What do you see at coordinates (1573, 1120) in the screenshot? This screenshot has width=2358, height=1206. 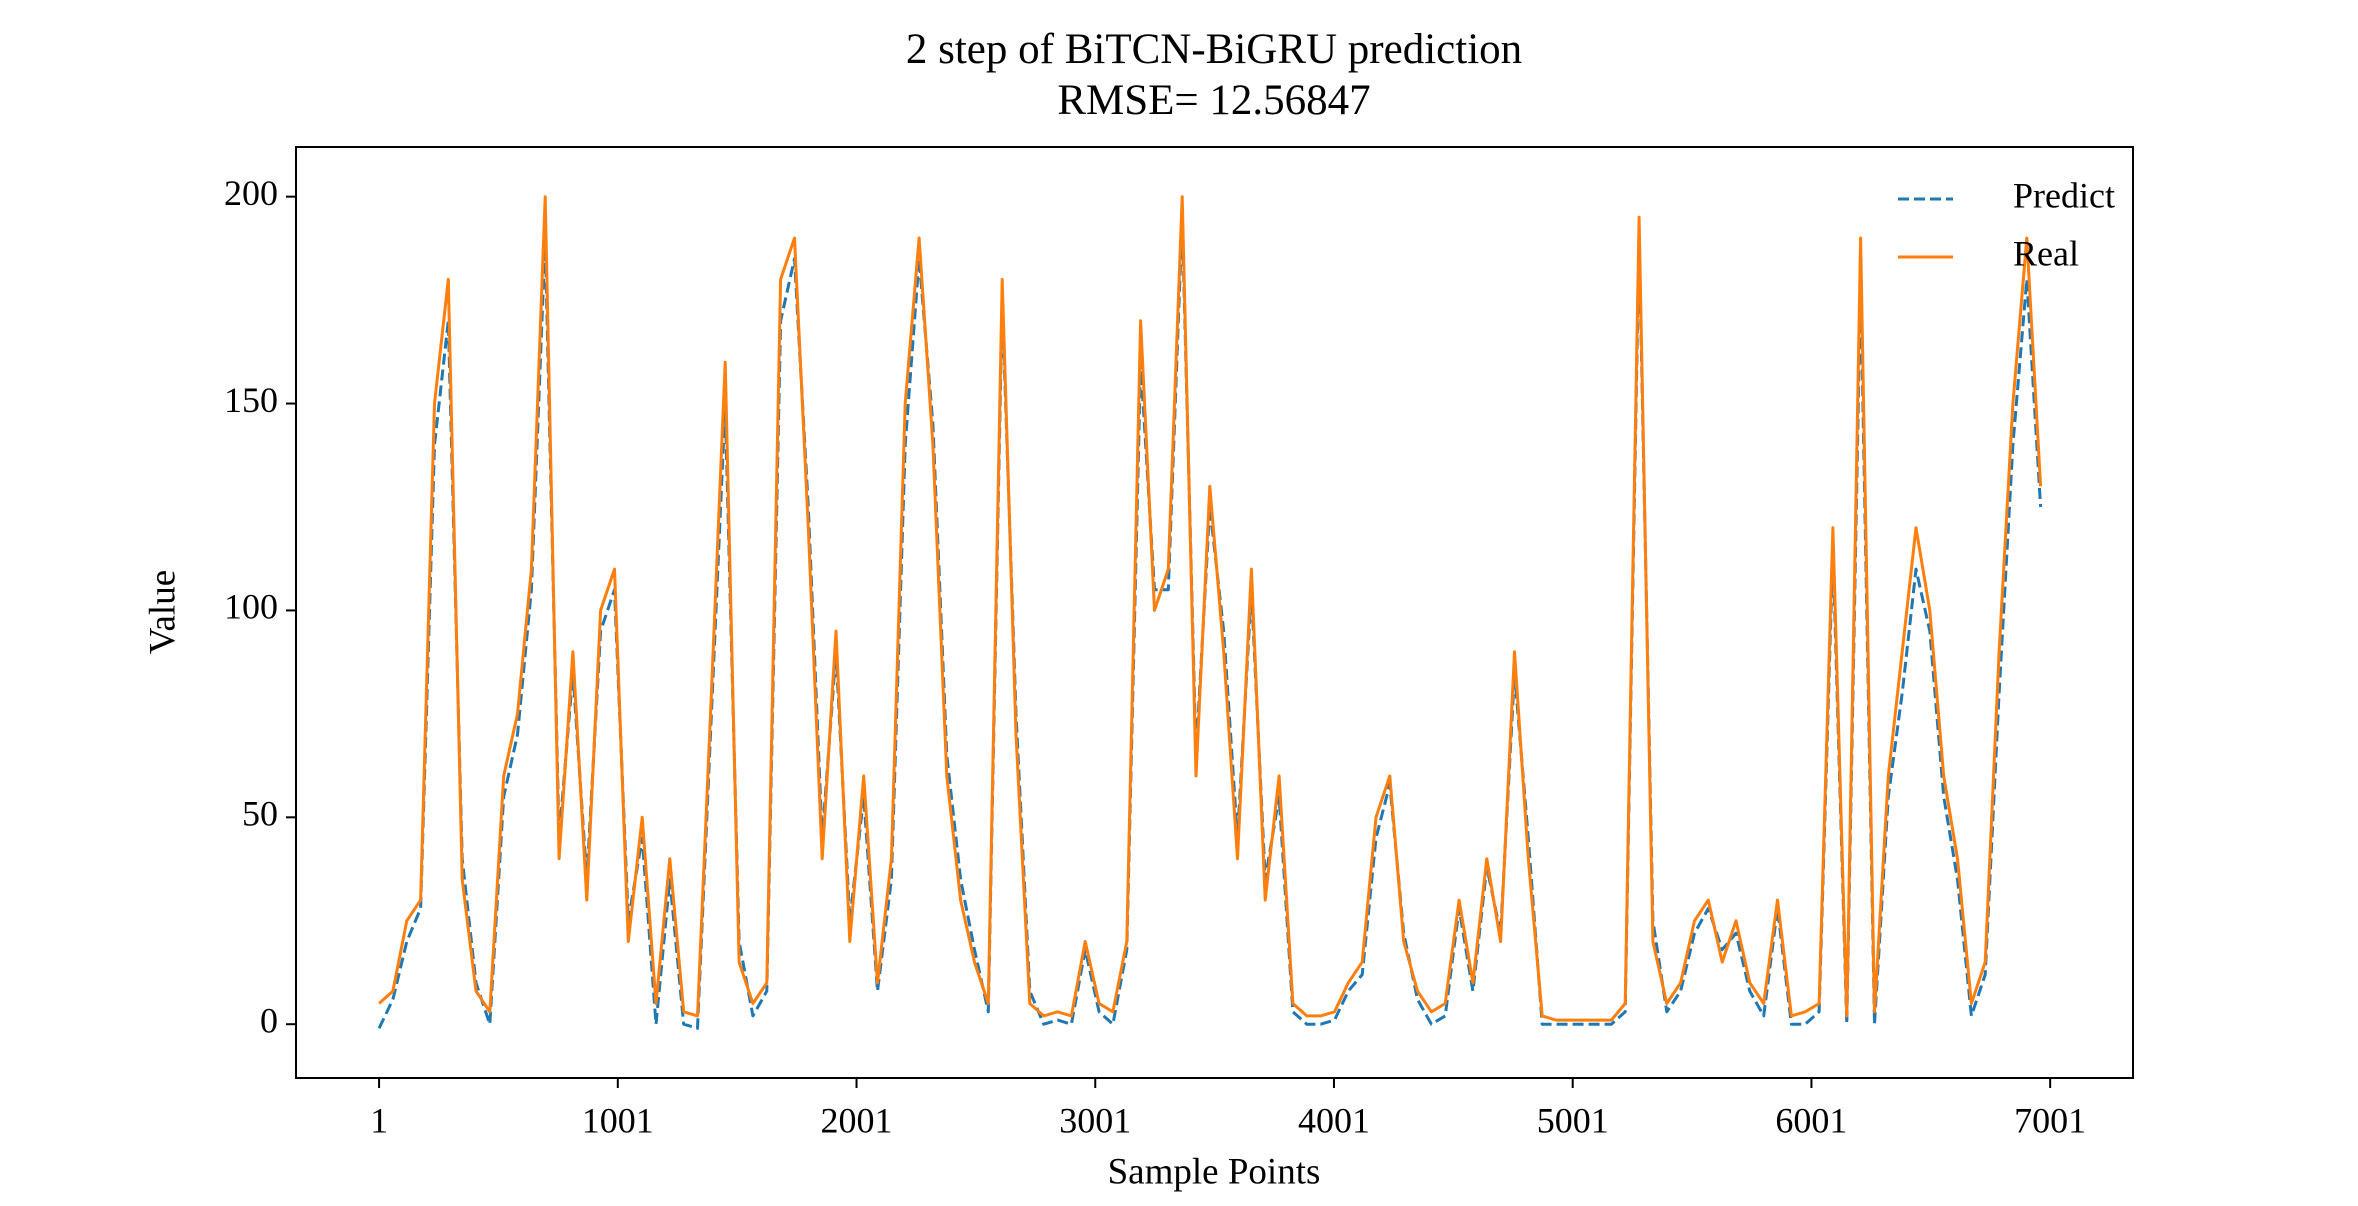 I see `x-tick-label: 5001` at bounding box center [1573, 1120].